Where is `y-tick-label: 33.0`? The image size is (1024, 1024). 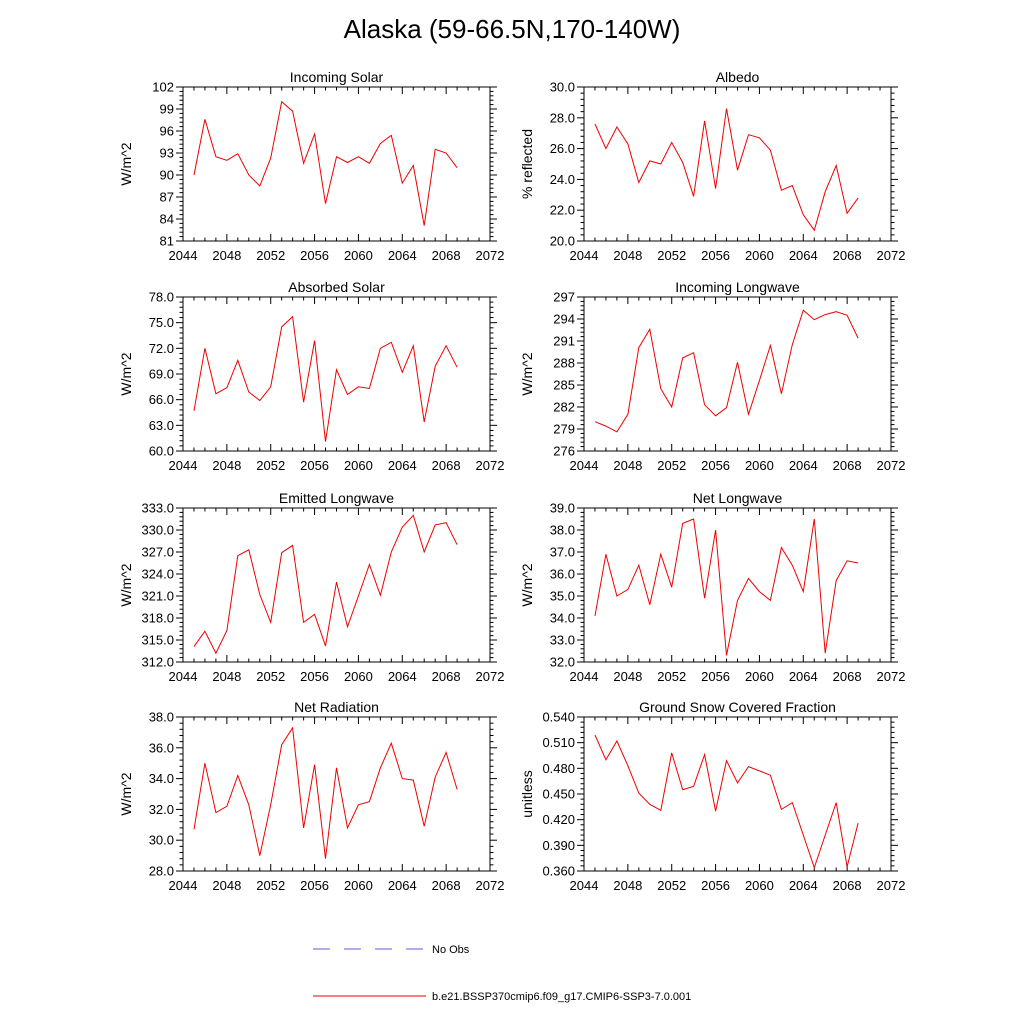 y-tick-label: 33.0 is located at coordinates (562, 640).